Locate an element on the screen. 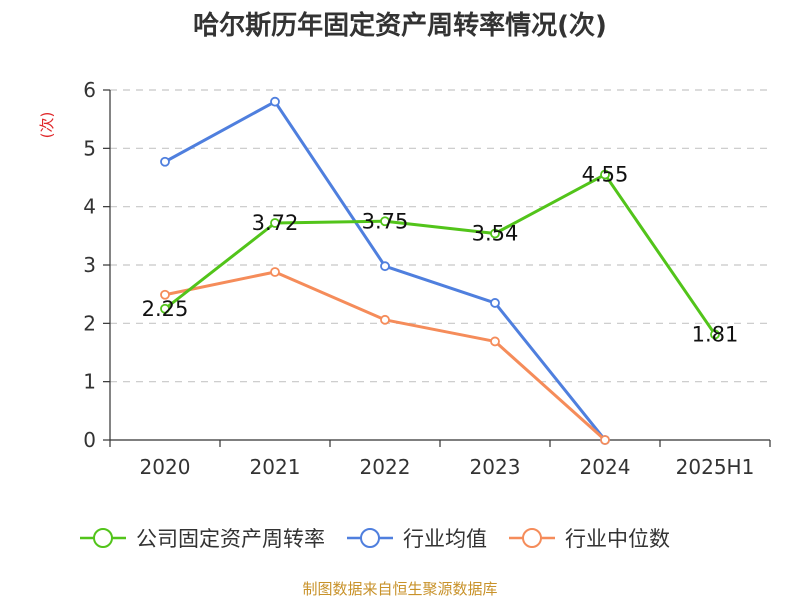  data-label: 3.72 is located at coordinates (275, 223).